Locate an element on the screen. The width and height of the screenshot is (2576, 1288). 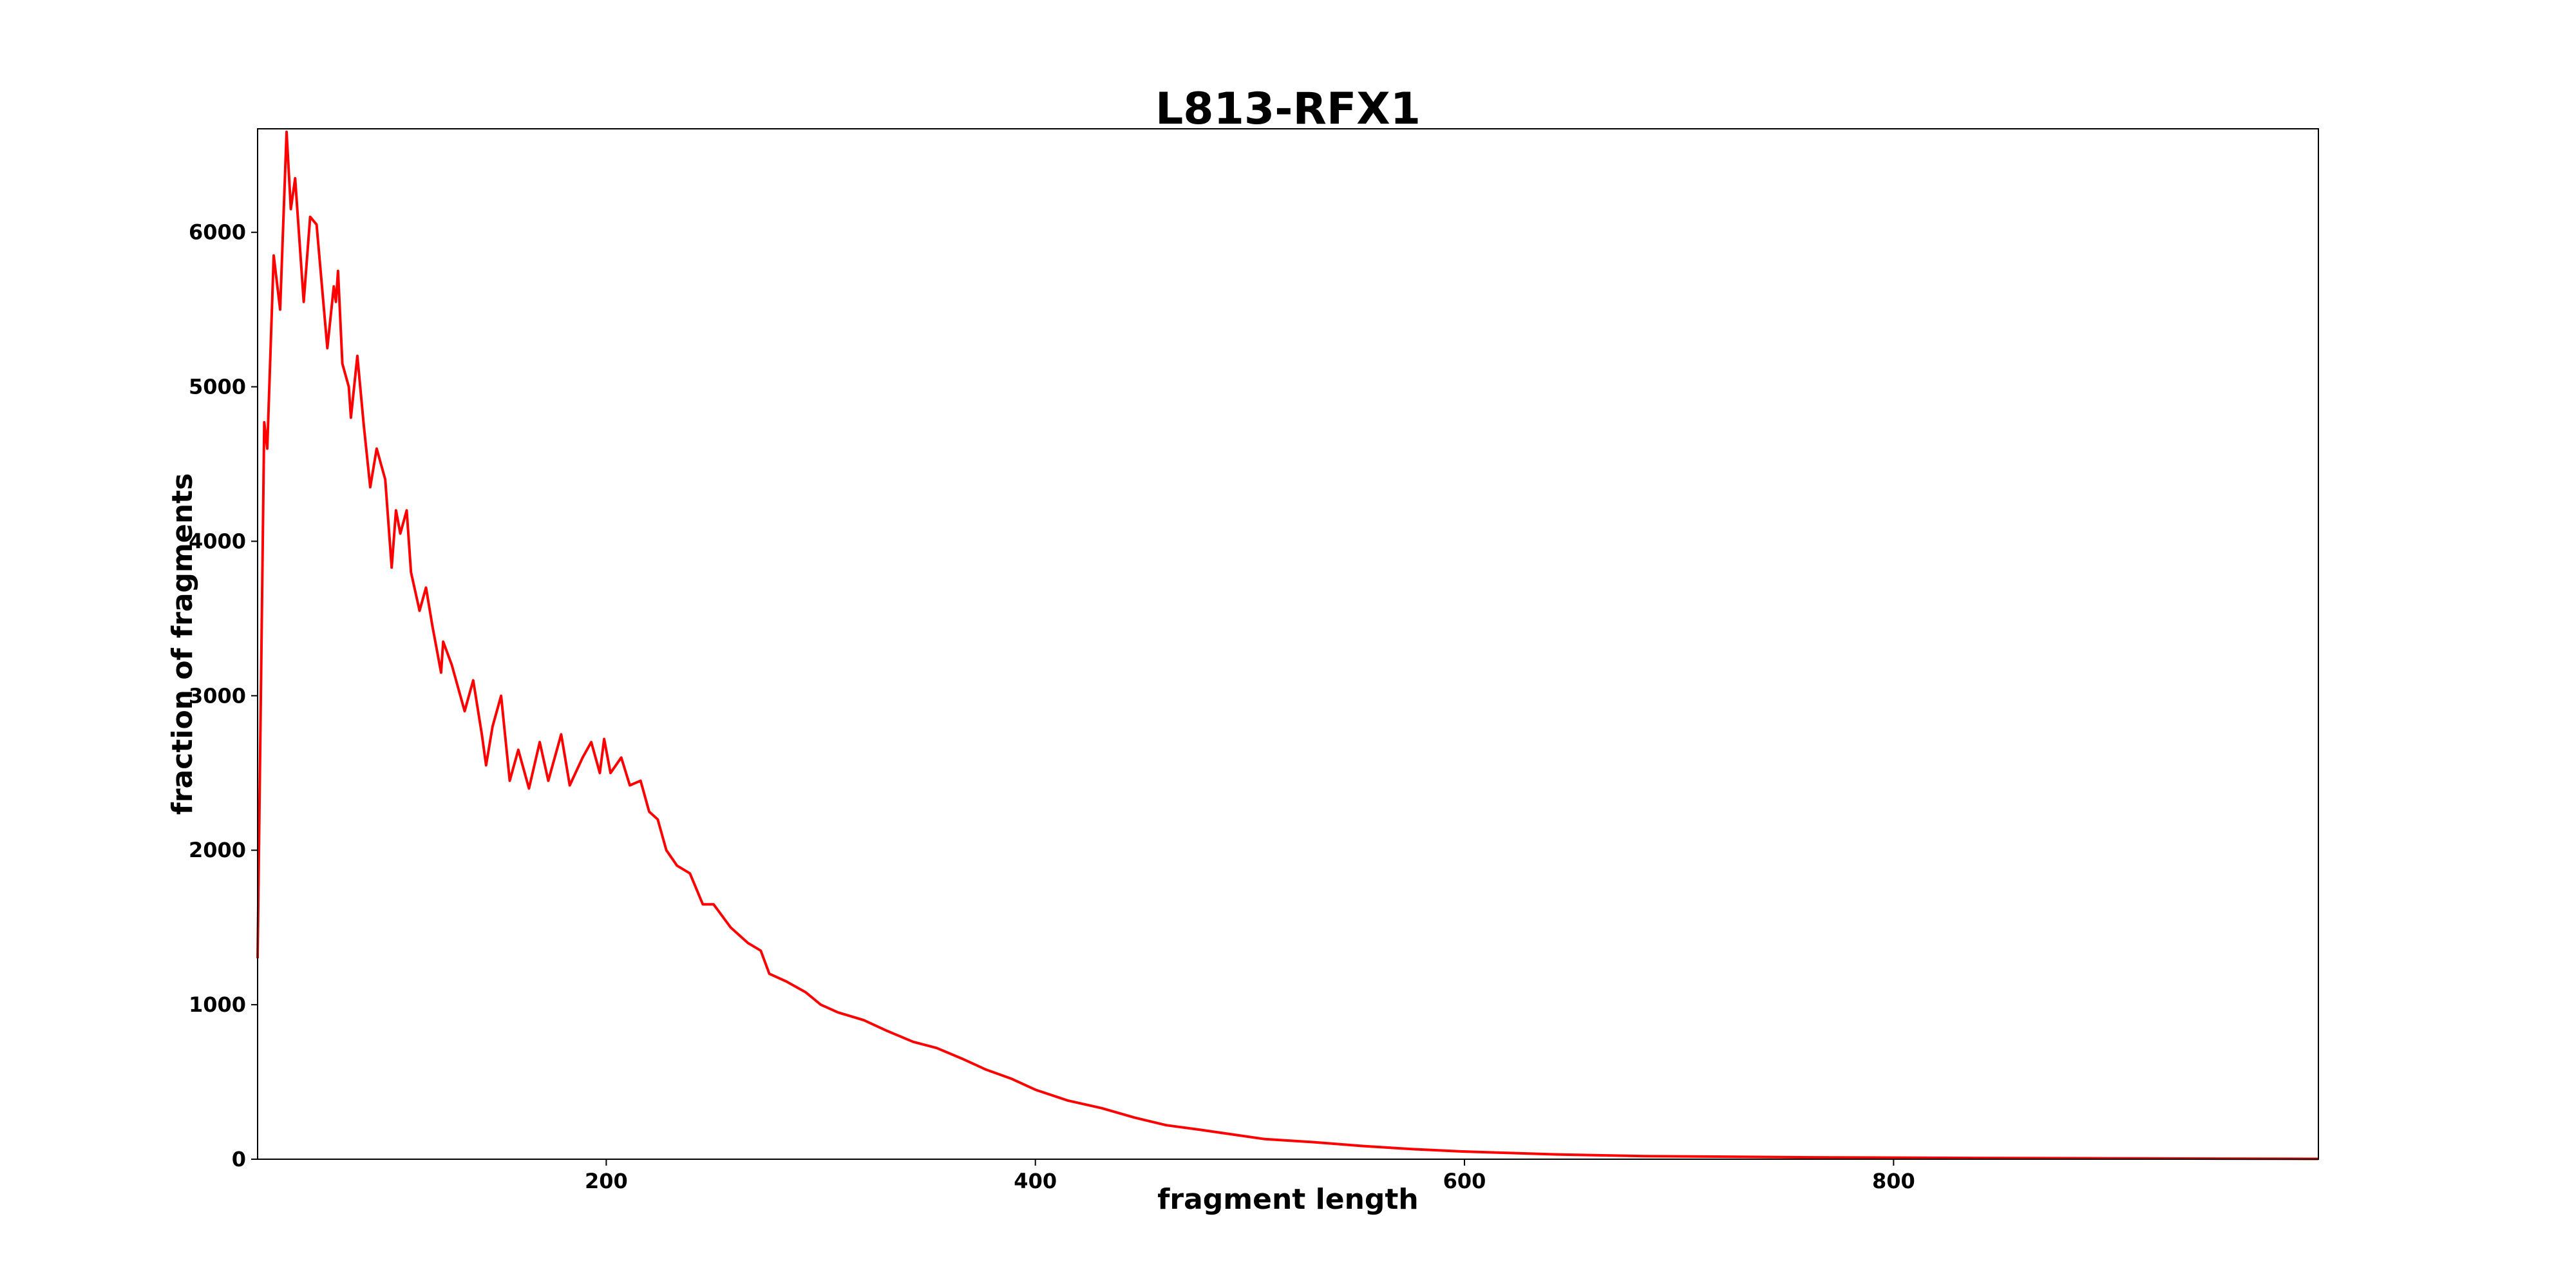
y-tick-label: 0 is located at coordinates (239, 1159).